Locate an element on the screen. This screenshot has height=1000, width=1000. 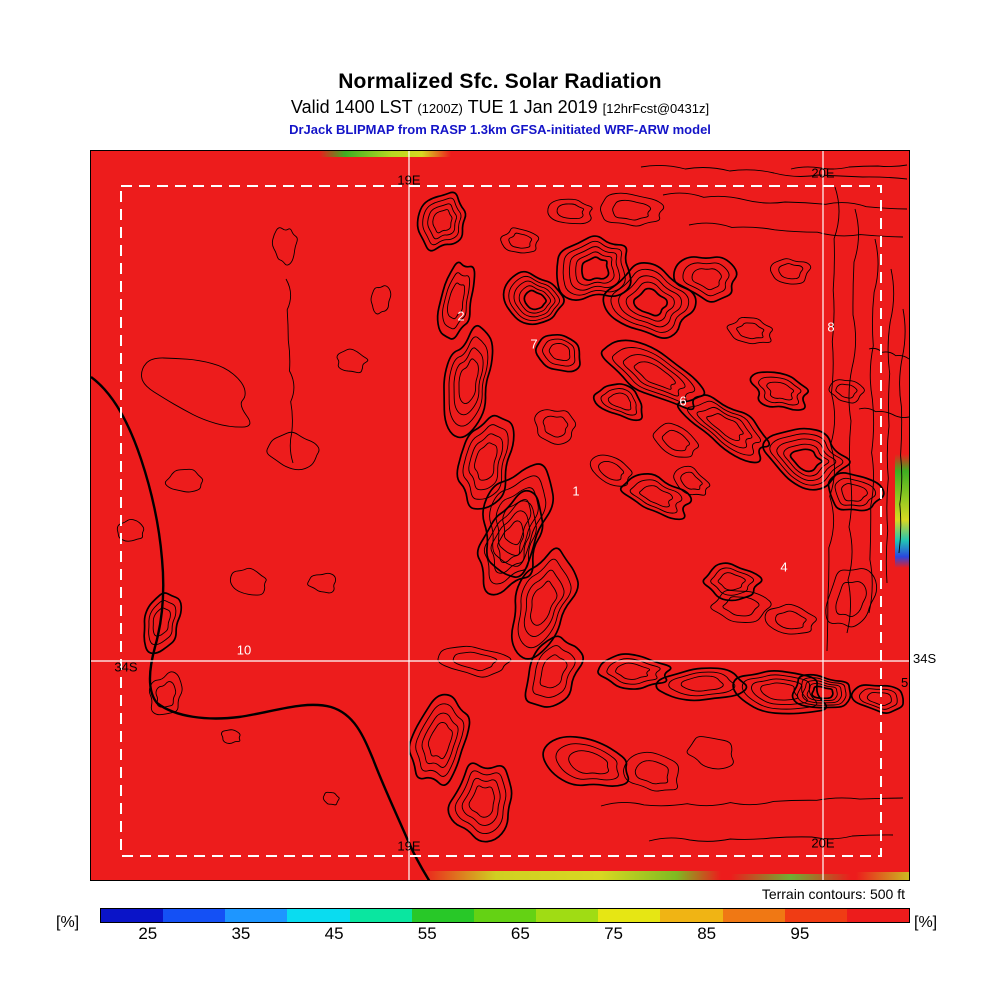
grid-label-lon-bottom-right: 20E is located at coordinates (823, 843).